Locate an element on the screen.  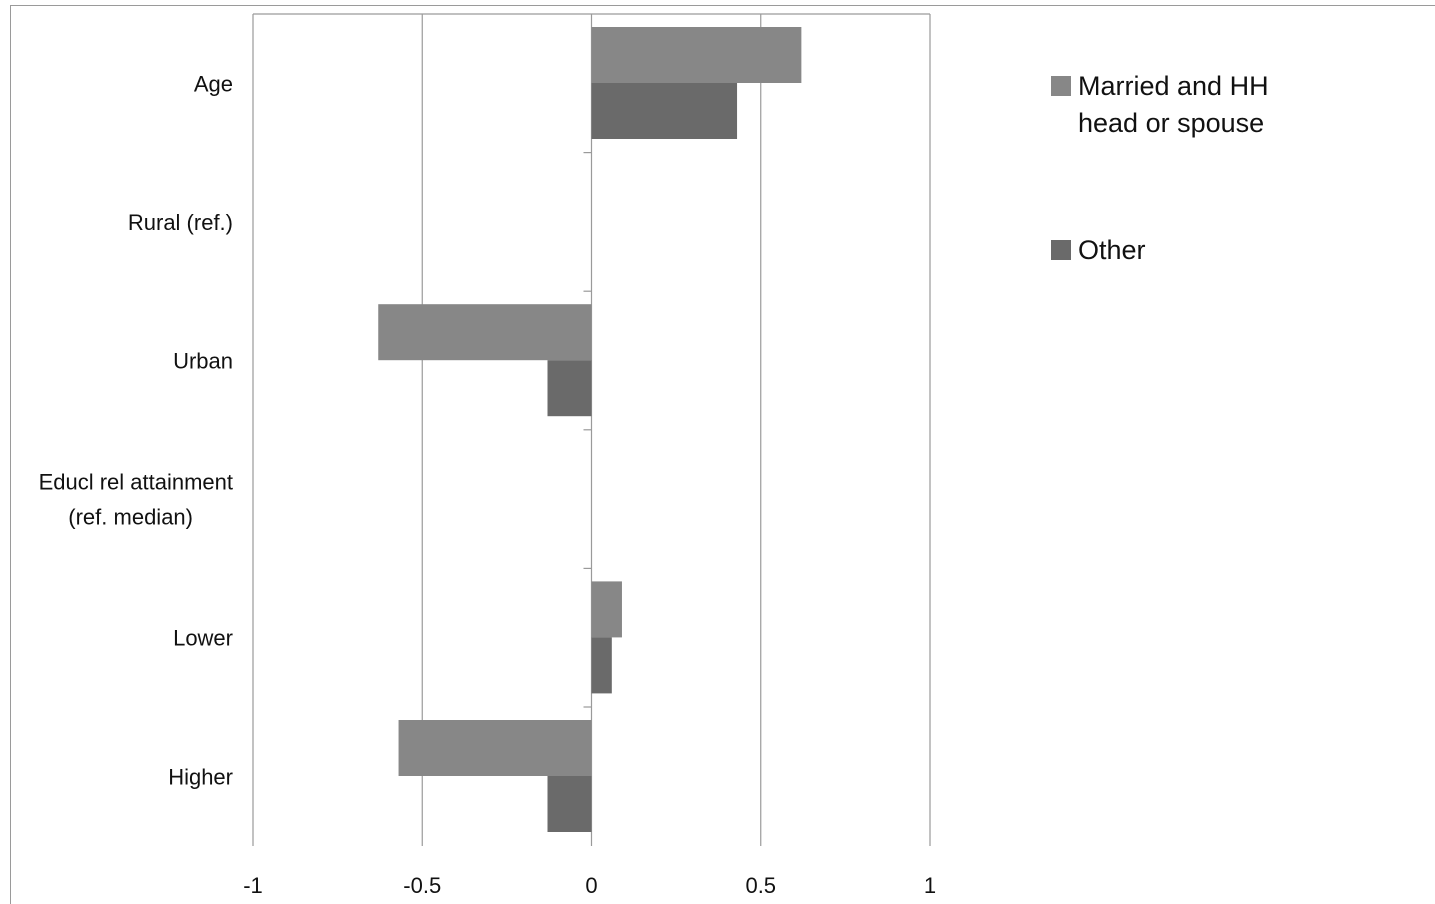
x-tick-label: 1 is located at coordinates (930, 885).